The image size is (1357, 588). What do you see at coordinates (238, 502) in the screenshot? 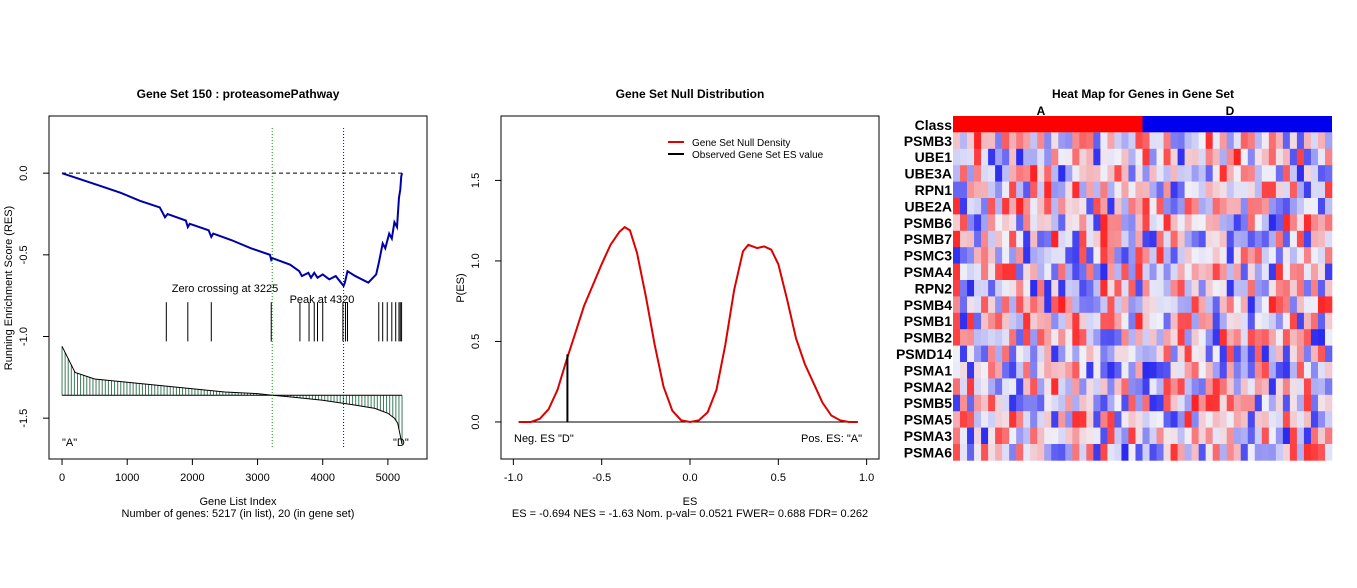
I see `enrichment-x-label: Gene List Index` at bounding box center [238, 502].